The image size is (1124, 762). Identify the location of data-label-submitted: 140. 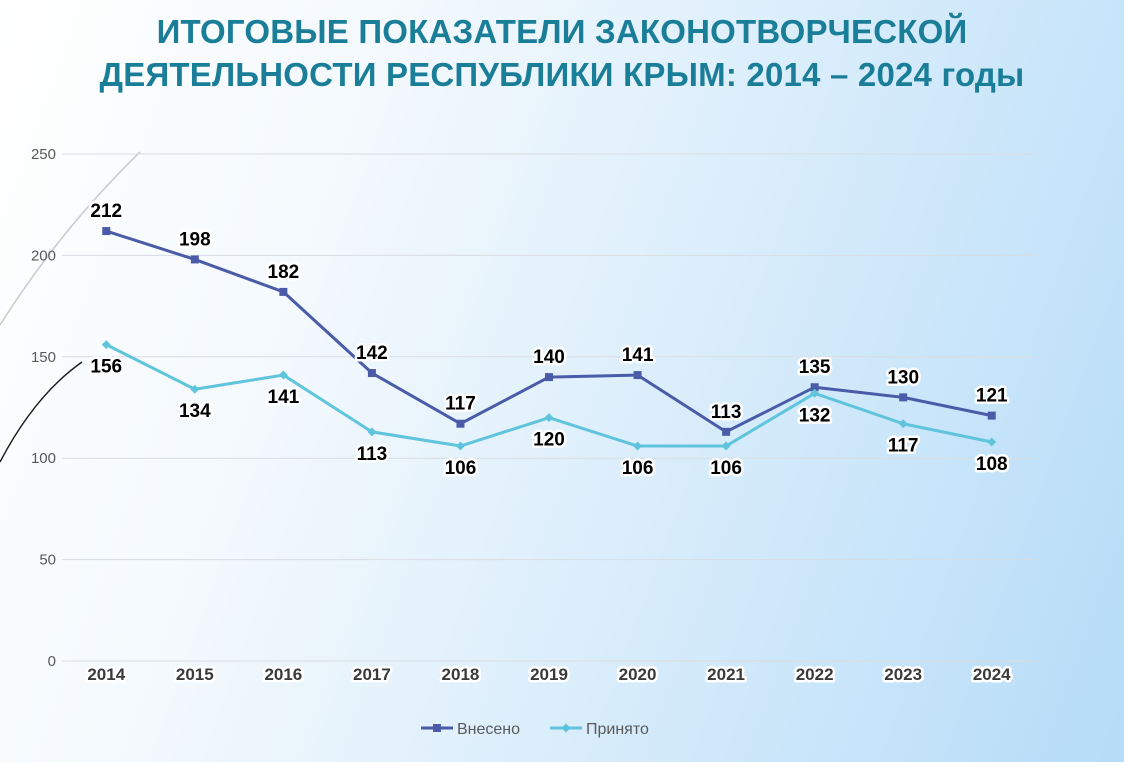
(549, 357).